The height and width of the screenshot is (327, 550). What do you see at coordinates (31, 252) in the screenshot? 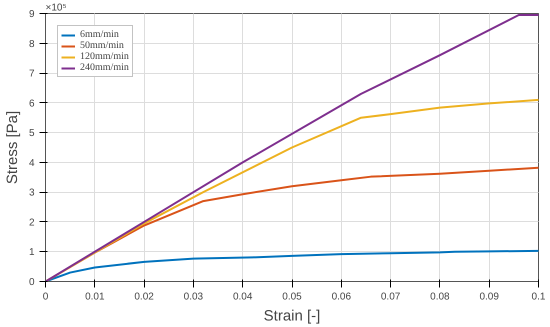
I see `y-tick-label: 1` at bounding box center [31, 252].